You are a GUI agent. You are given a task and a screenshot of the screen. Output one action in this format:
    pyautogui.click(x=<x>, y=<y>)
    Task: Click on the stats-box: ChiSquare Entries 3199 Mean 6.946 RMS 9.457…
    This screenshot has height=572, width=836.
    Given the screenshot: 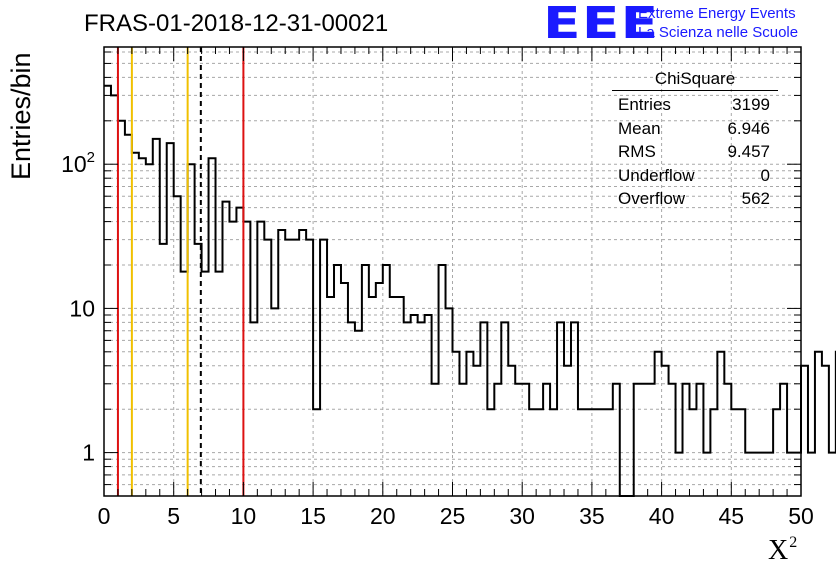 What is the action you would take?
    pyautogui.click(x=695, y=139)
    